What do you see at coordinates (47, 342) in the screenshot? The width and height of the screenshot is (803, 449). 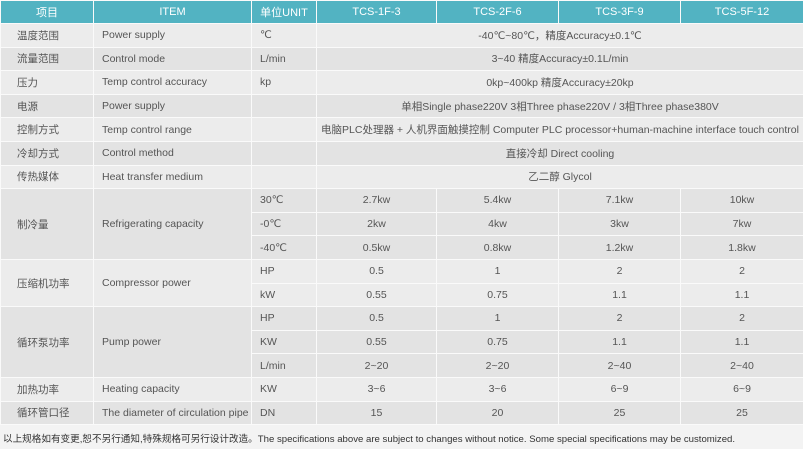 I see `item-cn: 循环泵功率` at bounding box center [47, 342].